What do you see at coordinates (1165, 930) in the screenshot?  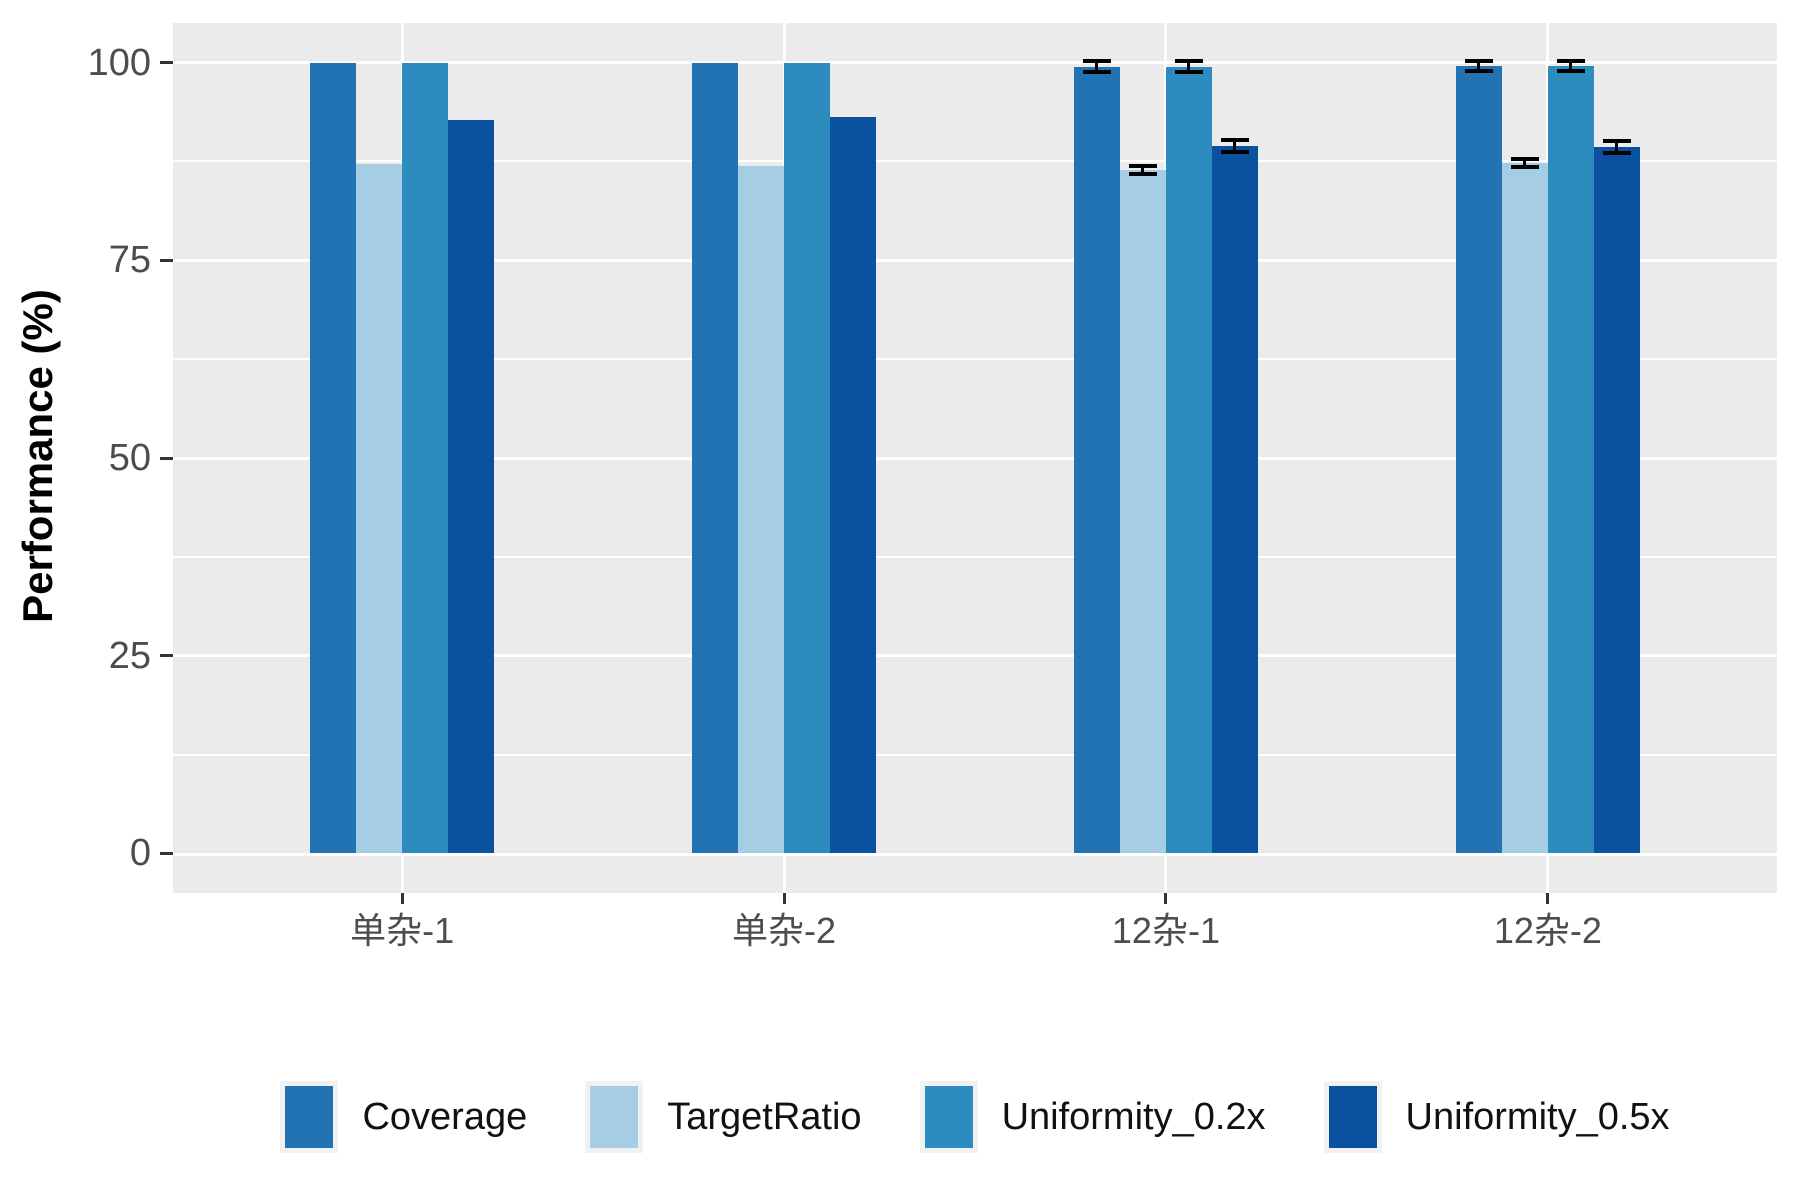 I see `x-tick-label: 12杂-1` at bounding box center [1165, 930].